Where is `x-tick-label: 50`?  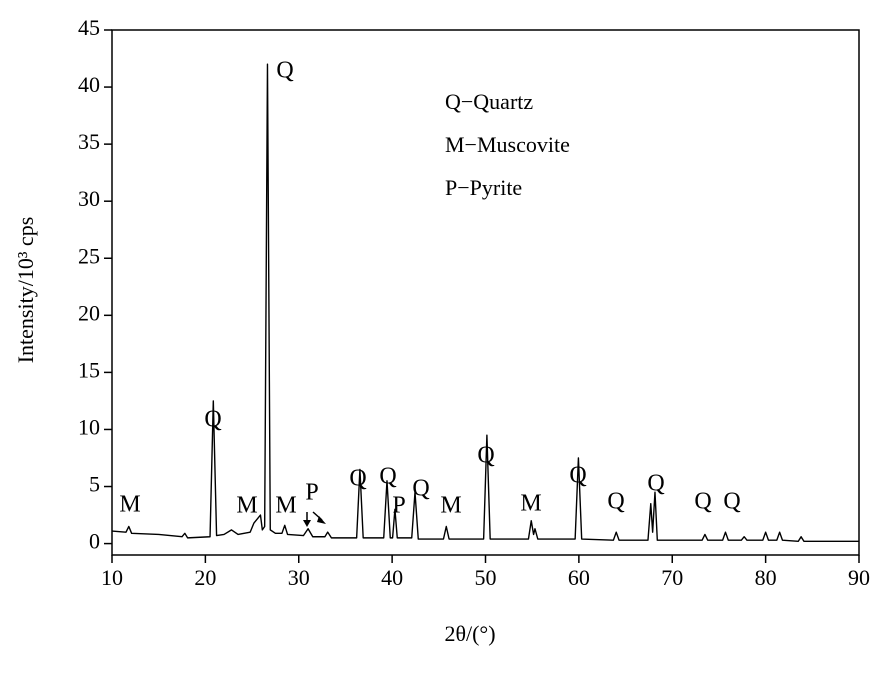 x-tick-label: 50 is located at coordinates (486, 577).